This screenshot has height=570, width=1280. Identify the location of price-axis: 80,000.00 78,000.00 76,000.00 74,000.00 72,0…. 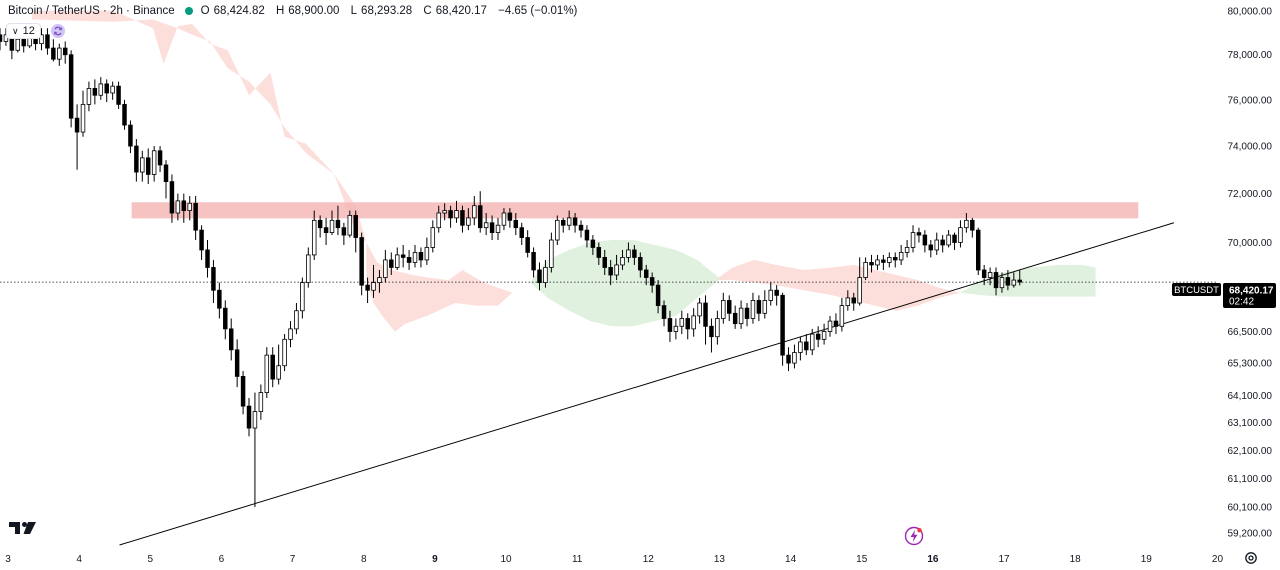
(1250, 272).